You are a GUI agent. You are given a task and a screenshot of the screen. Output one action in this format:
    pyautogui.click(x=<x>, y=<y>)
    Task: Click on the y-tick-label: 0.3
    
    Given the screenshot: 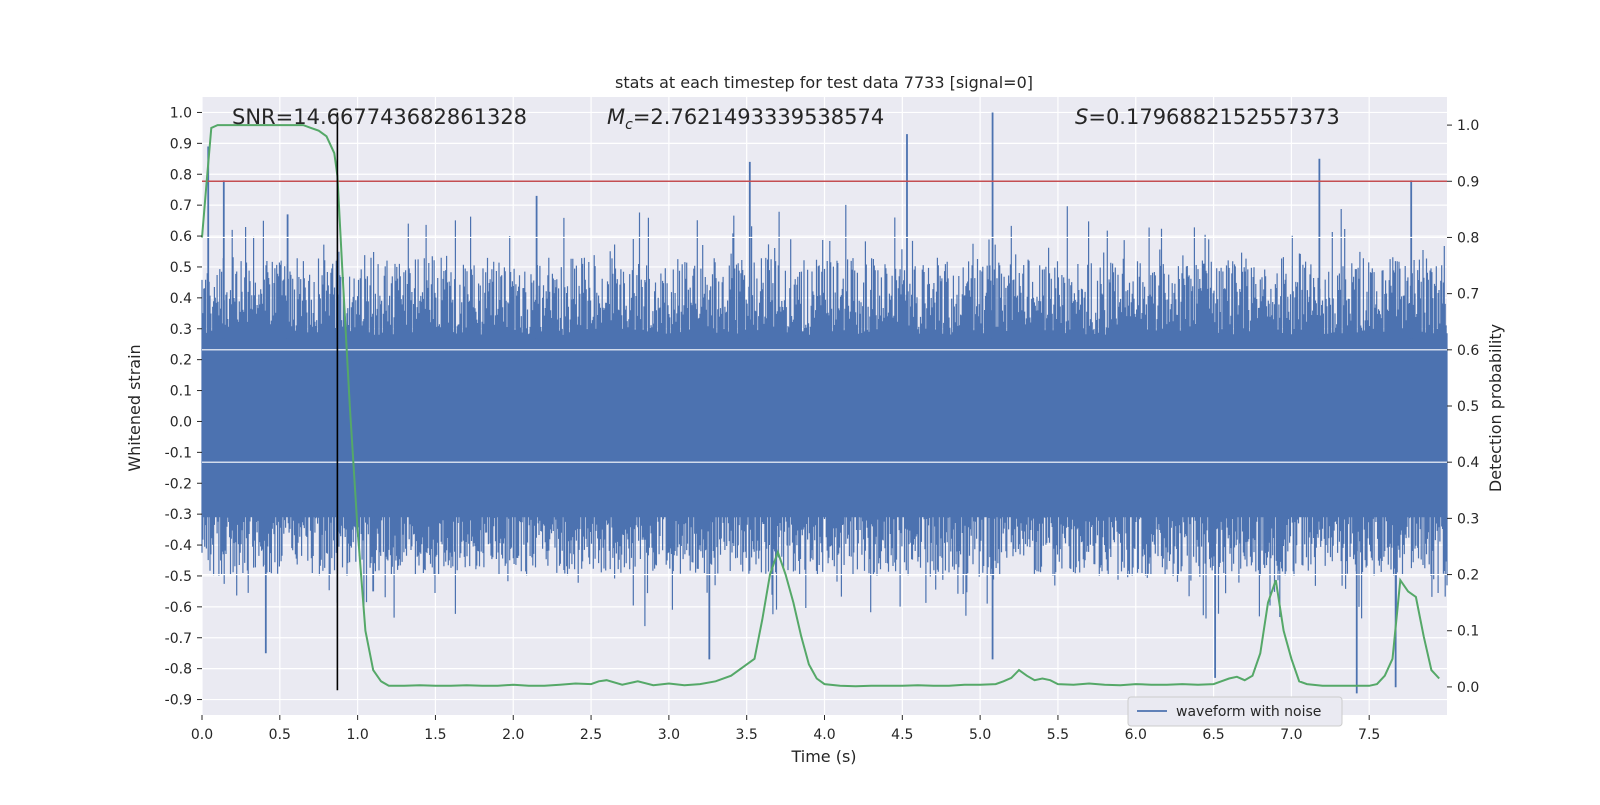 What is the action you would take?
    pyautogui.click(x=181, y=330)
    